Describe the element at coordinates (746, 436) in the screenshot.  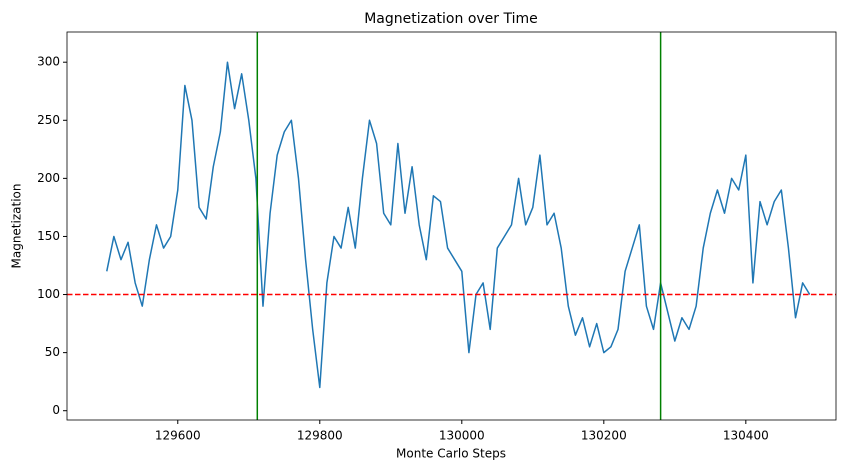
I see `x-tick-label: 130400` at that location.